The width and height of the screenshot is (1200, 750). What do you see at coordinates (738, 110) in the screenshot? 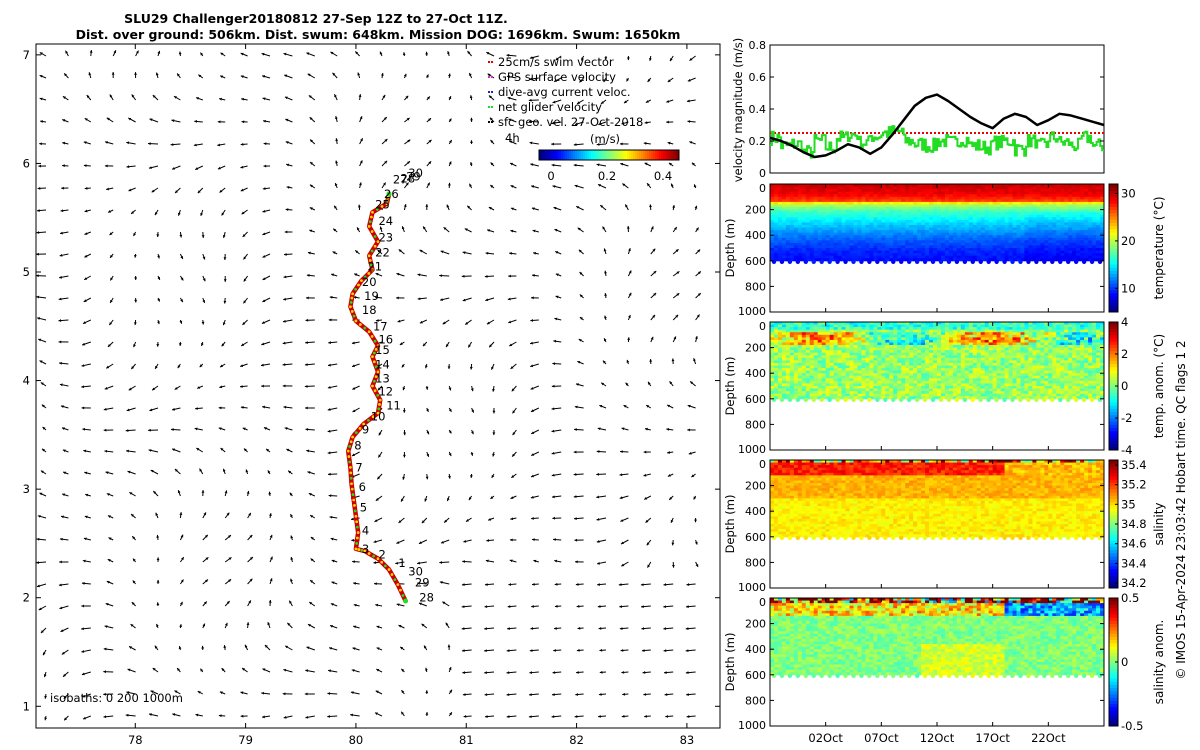
I see `velocity-ylabel: velocity magnitude (m/s)` at bounding box center [738, 110].